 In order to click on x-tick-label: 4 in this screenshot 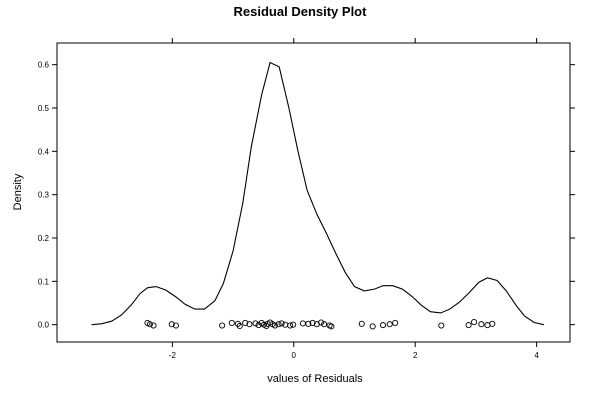, I will do `click(536, 355)`.